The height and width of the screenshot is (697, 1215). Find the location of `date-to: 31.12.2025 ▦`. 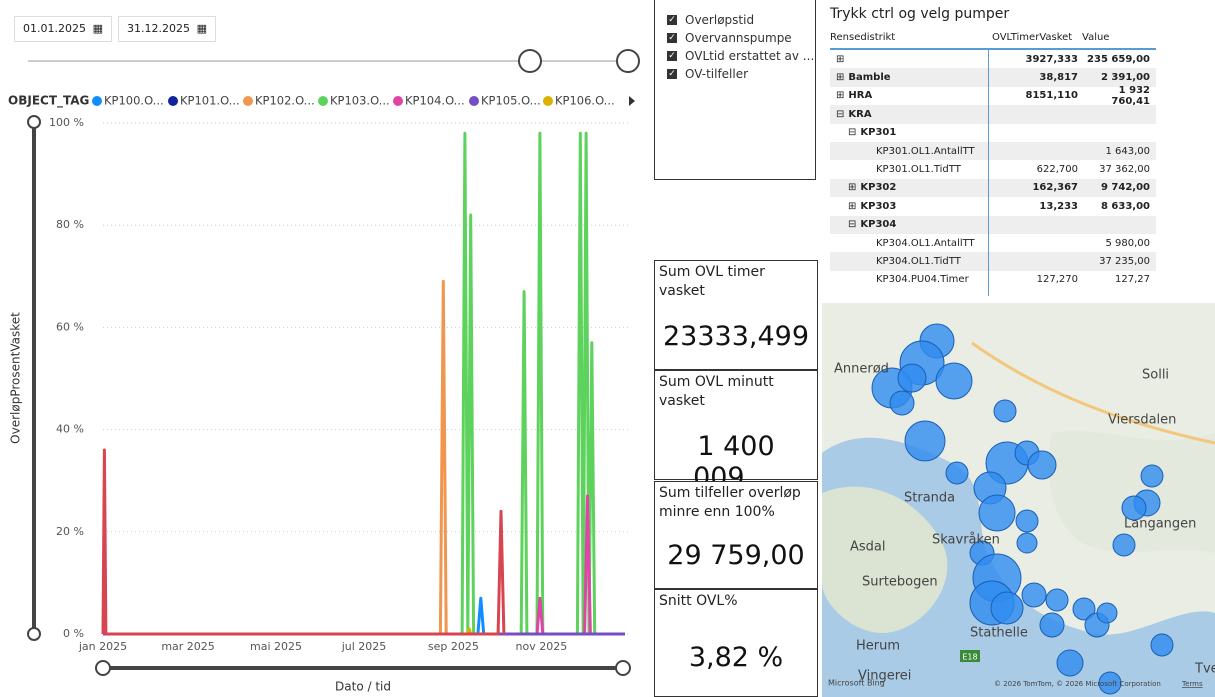

date-to: 31.12.2025 ▦ is located at coordinates (167, 29).